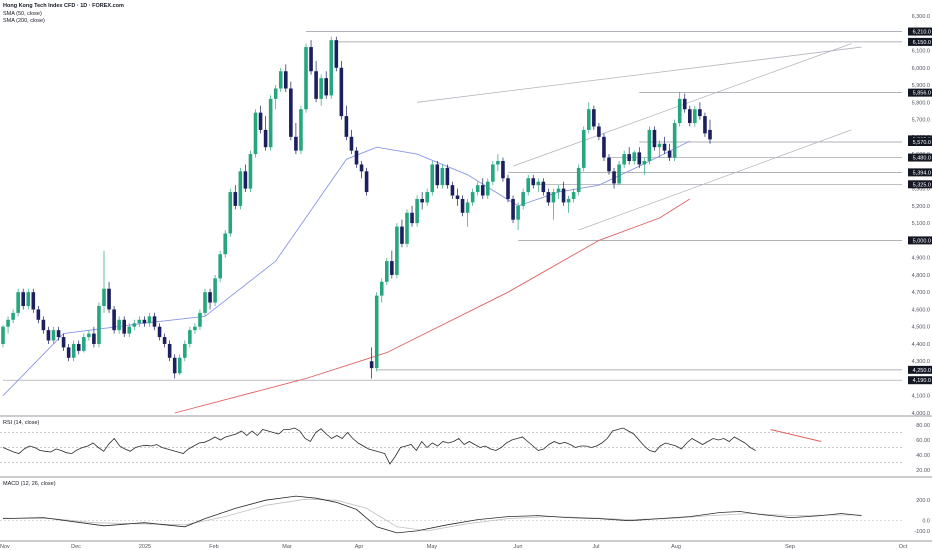 This screenshot has width=932, height=550. I want to click on channel-lower-line, so click(715, 180).